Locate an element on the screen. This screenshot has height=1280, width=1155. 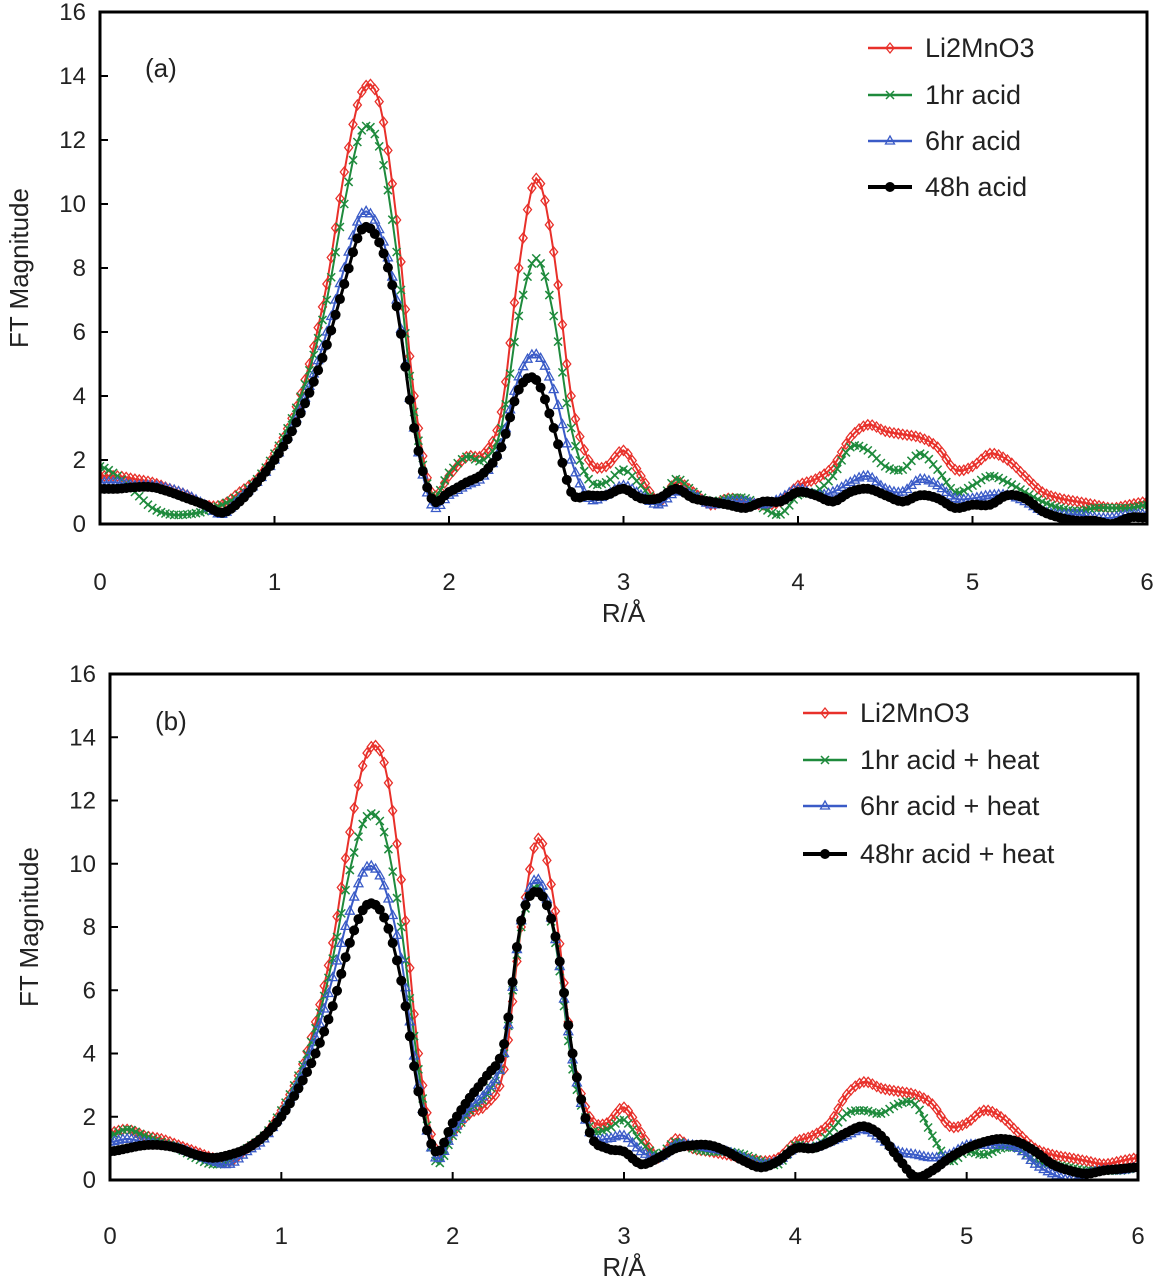
x-tick-label: 5 is located at coordinates (966, 1236).